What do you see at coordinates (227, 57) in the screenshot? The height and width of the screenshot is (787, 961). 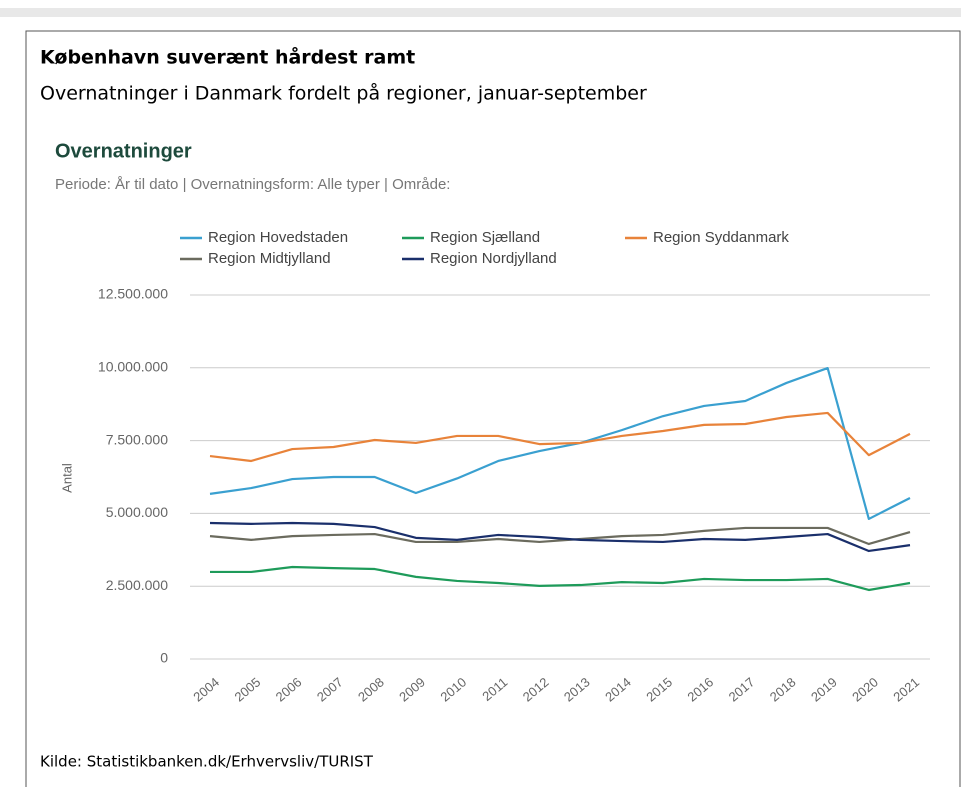 I see `title: København suverænt hårdest ramt` at bounding box center [227, 57].